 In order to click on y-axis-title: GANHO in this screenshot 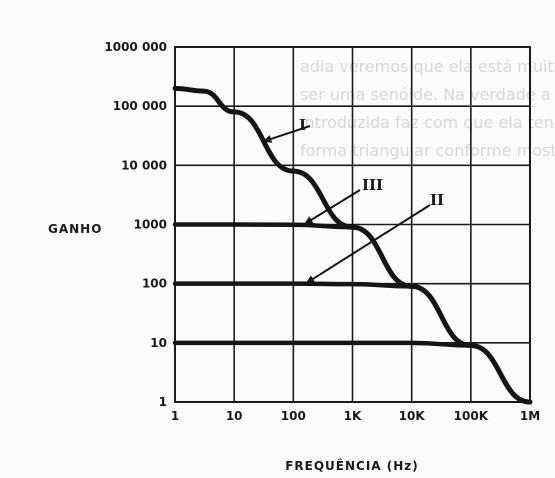, I will do `click(75, 229)`.